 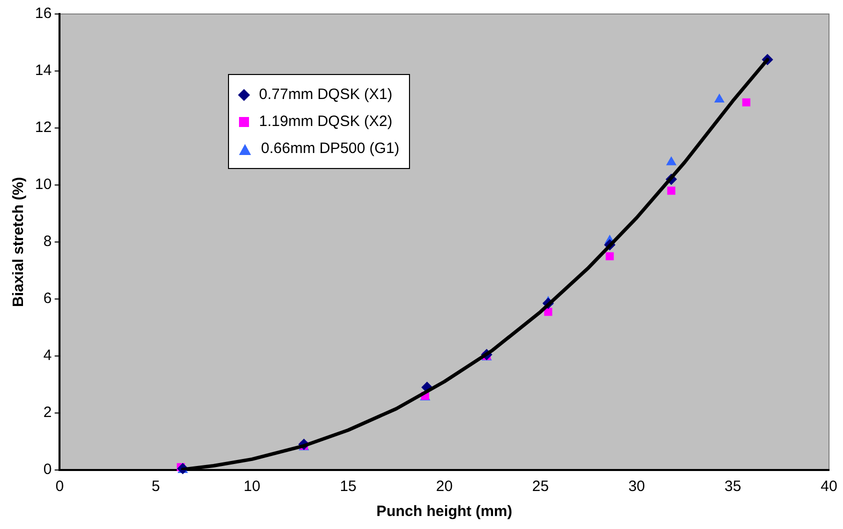 What do you see at coordinates (43, 13) in the screenshot?
I see `y-tick-label: 16` at bounding box center [43, 13].